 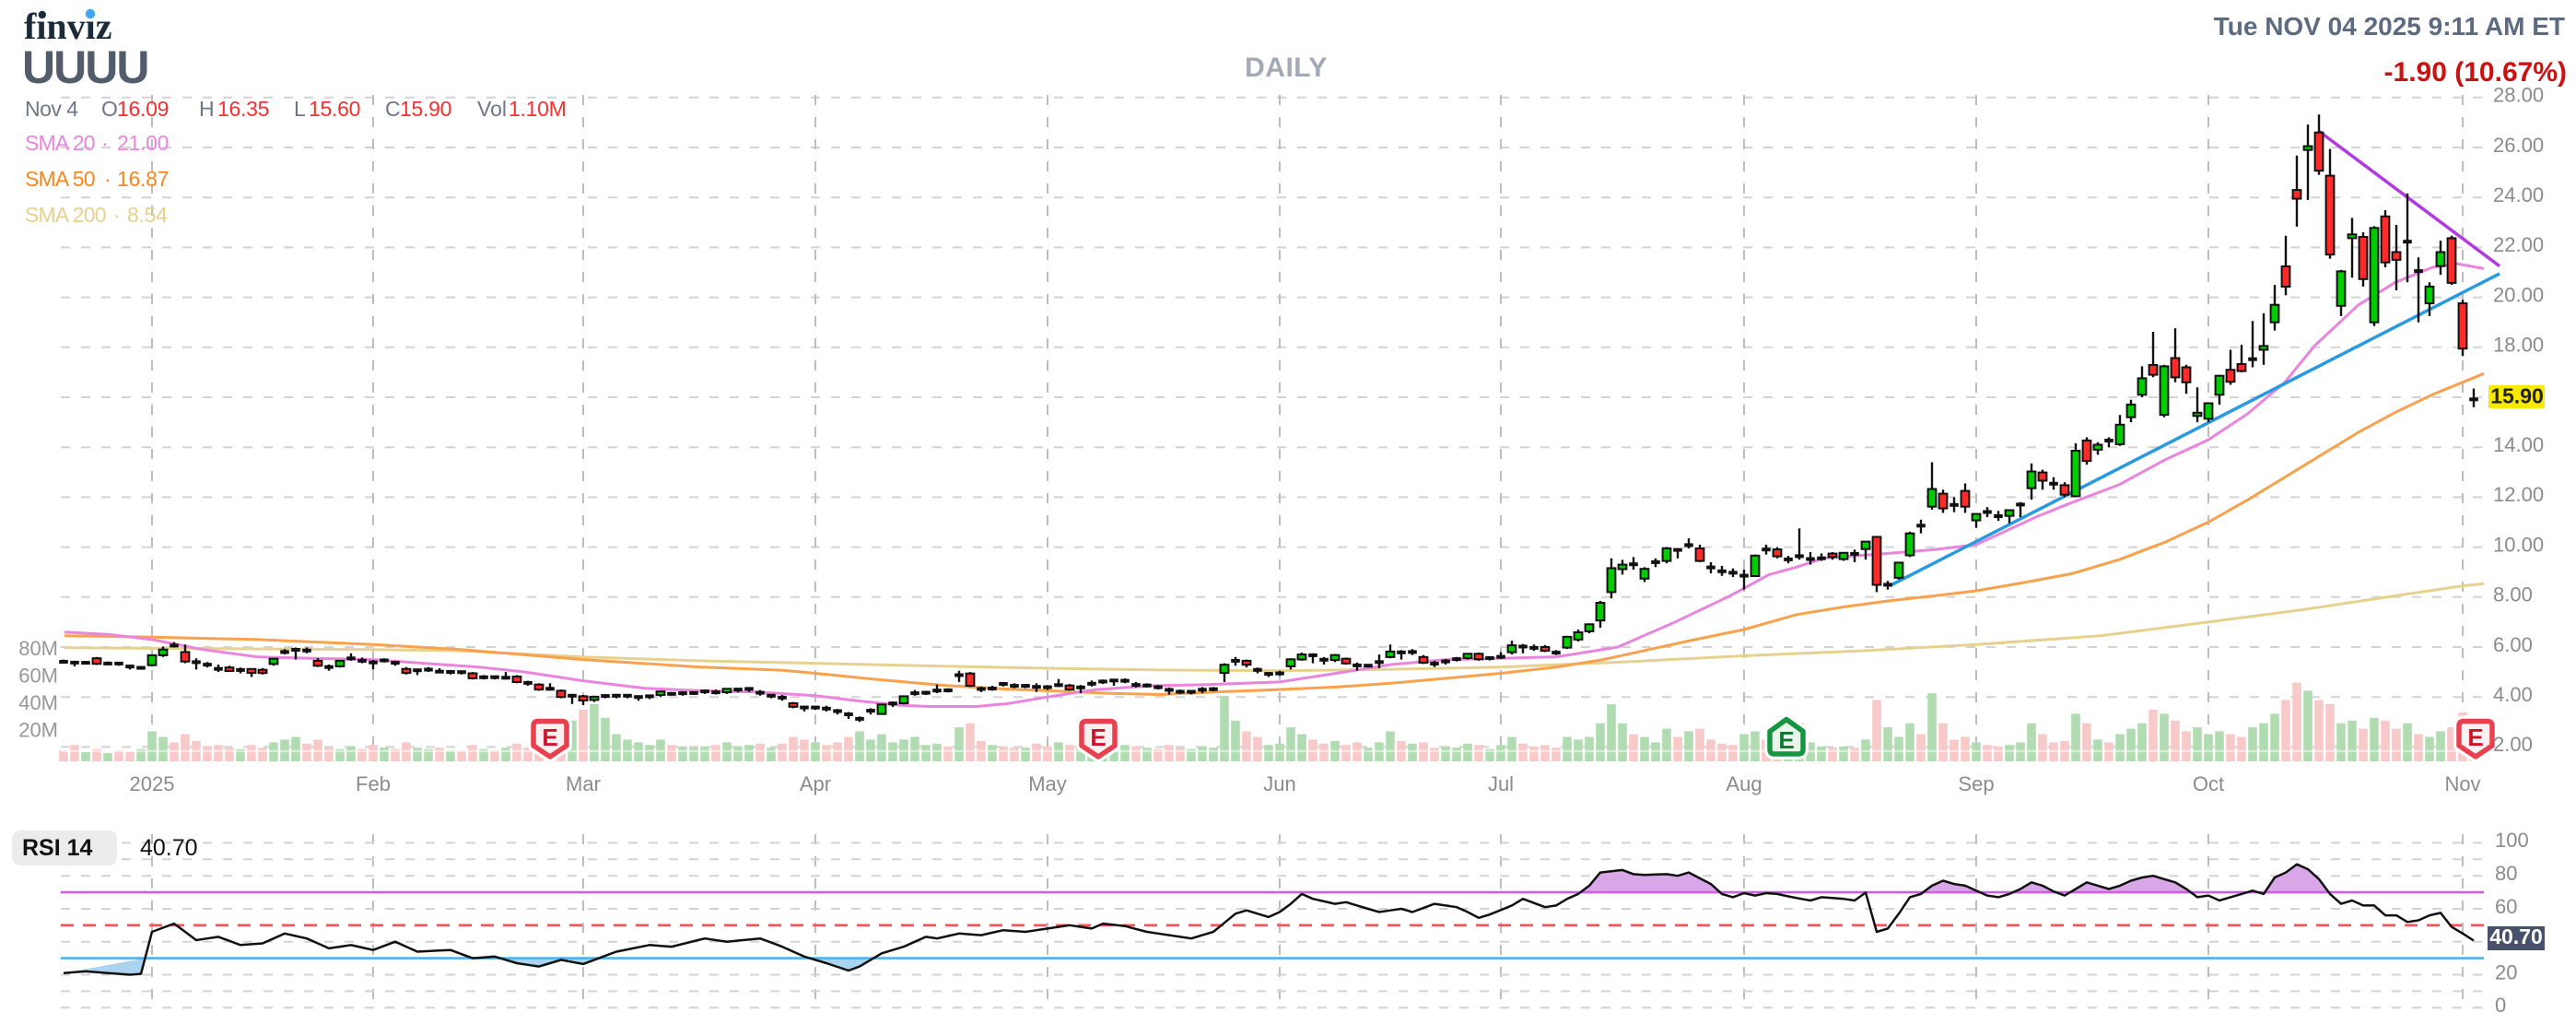 What do you see at coordinates (143, 143) in the screenshot?
I see `svg-text: 21.00` at bounding box center [143, 143].